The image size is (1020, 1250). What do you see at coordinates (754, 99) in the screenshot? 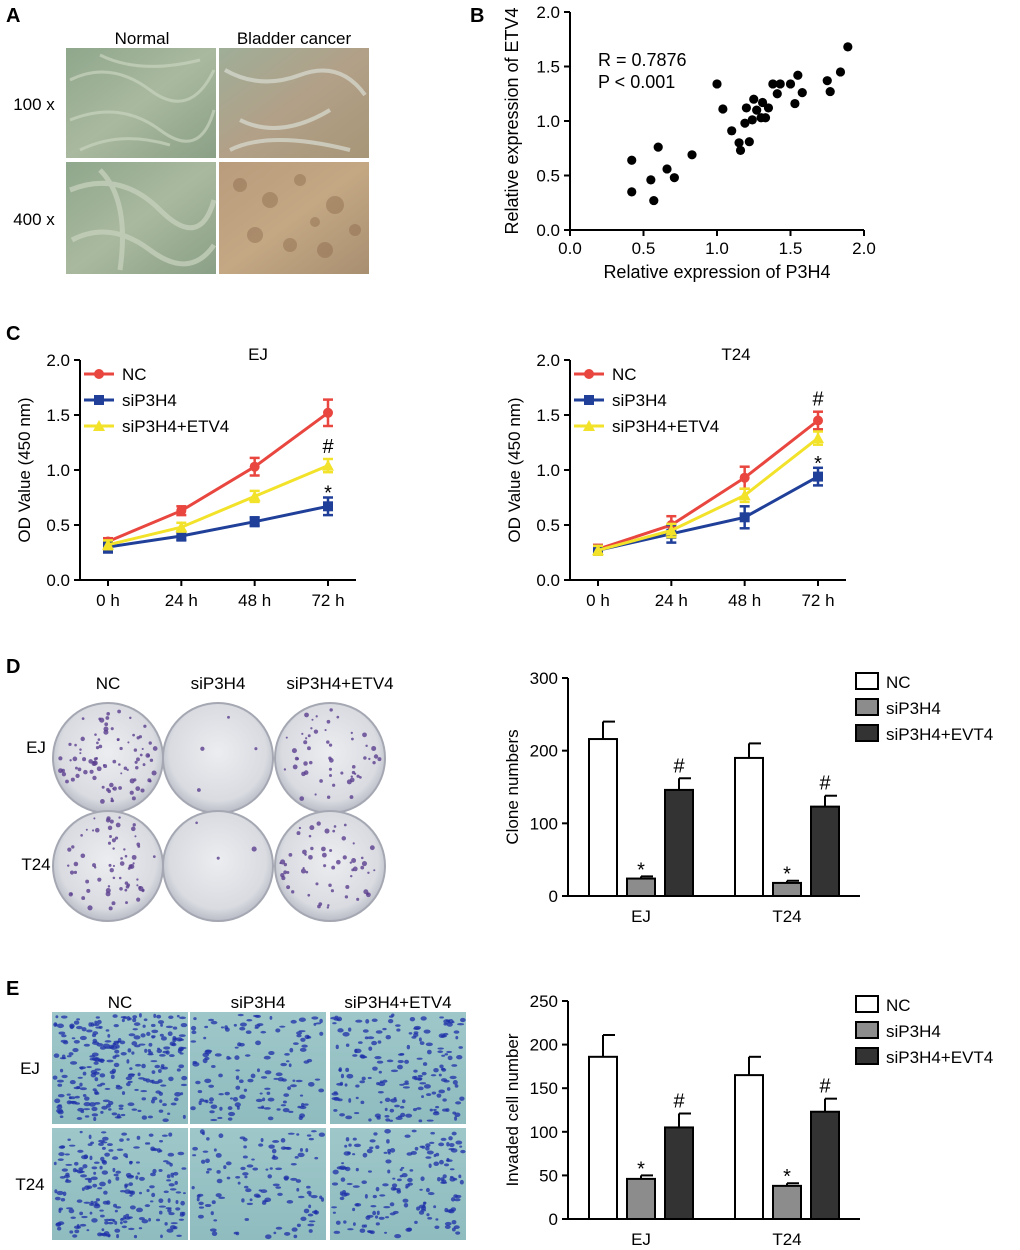
I see `scatter-point` at bounding box center [754, 99].